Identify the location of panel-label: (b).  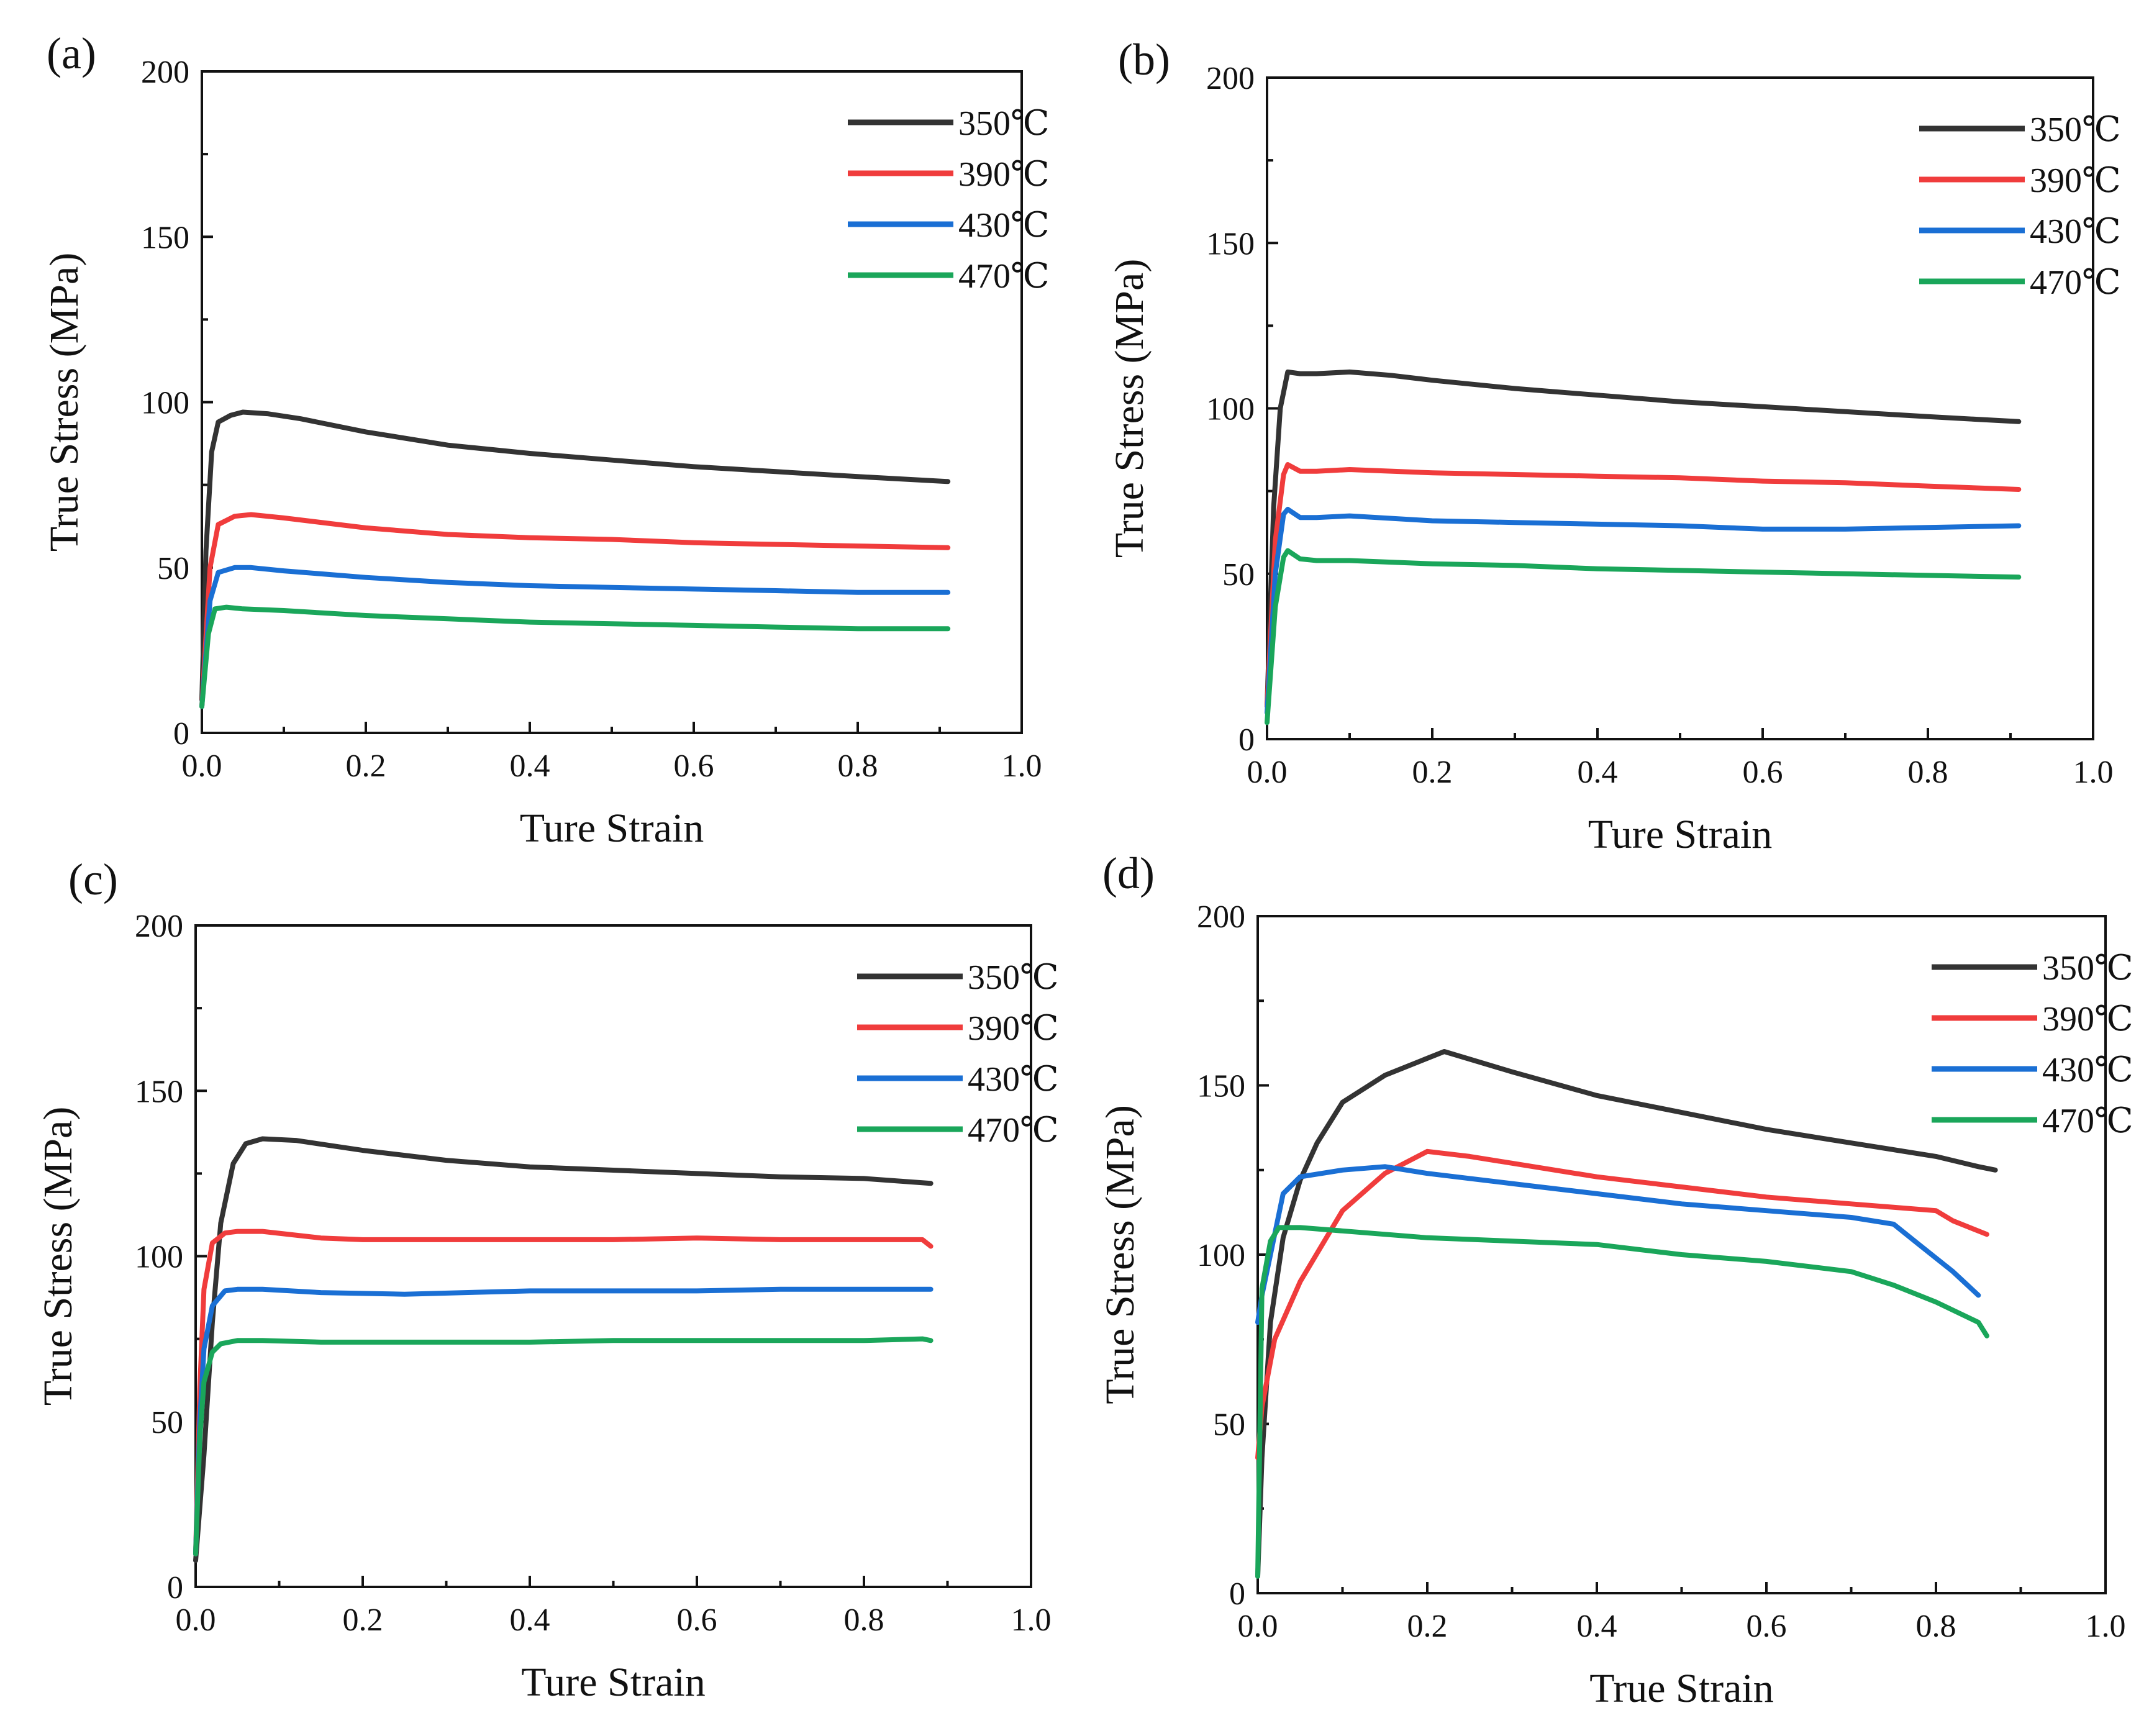
(1144, 59).